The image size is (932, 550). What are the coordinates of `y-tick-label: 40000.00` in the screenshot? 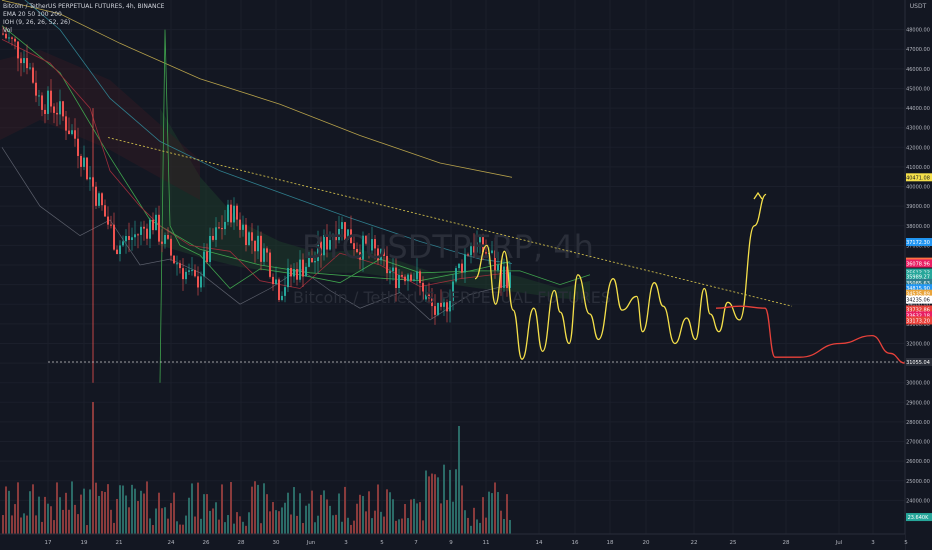 It's located at (918, 188).